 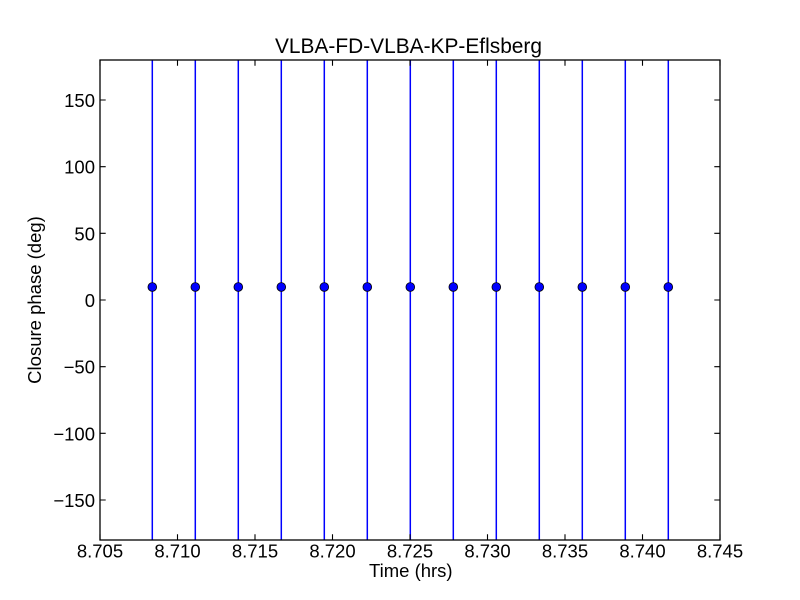 What do you see at coordinates (34, 300) in the screenshot?
I see `svg-text: Closure phase (deg)` at bounding box center [34, 300].